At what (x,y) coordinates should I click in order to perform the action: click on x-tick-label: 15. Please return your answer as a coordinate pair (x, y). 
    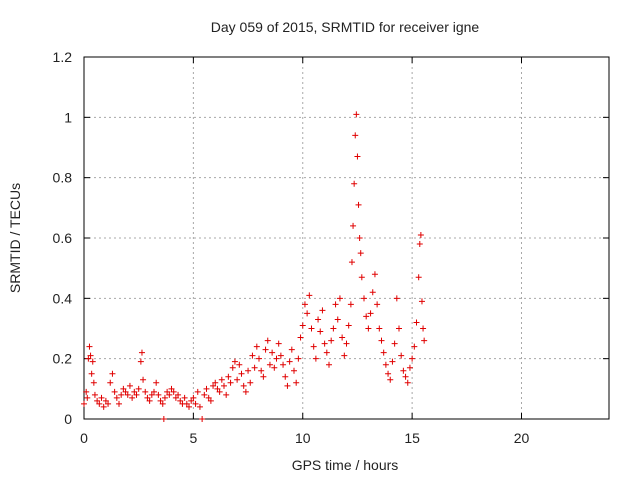
    Looking at the image, I should click on (412, 438).